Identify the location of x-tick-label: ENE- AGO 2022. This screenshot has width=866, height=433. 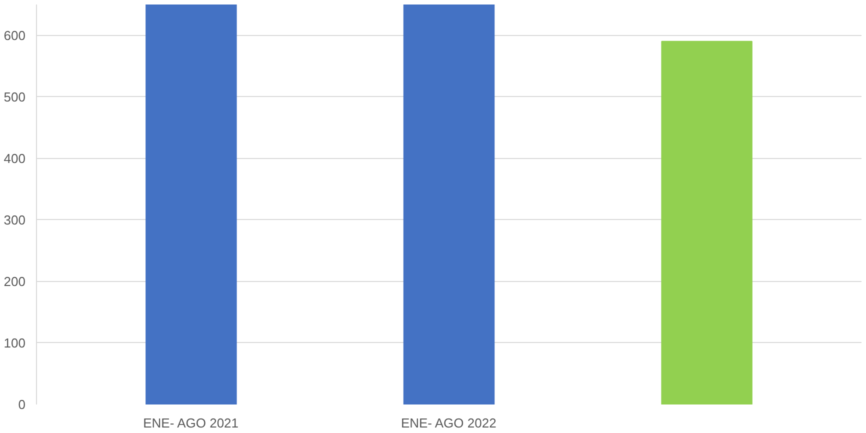
(448, 423).